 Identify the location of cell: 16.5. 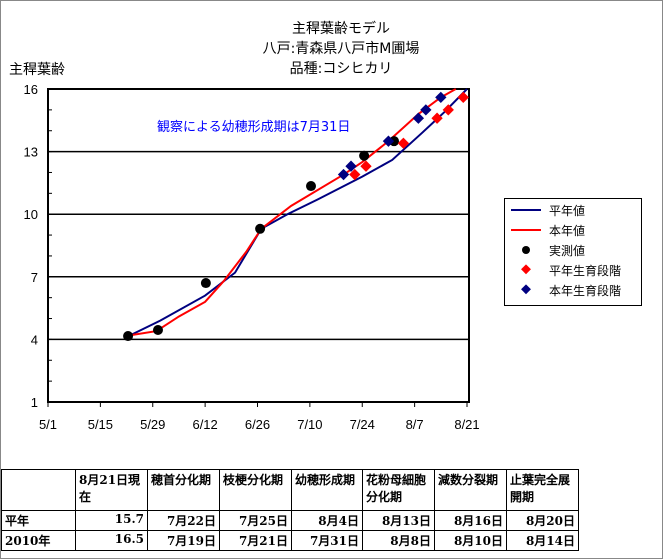
(111, 540).